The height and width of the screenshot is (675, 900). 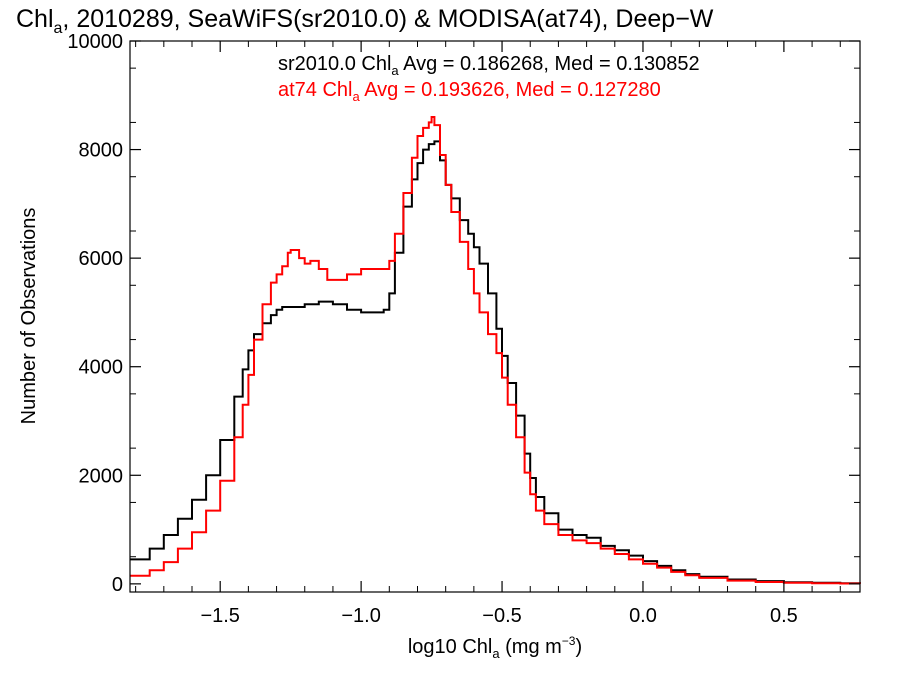 What do you see at coordinates (101, 259) in the screenshot?
I see `y-tick-label: 6000` at bounding box center [101, 259].